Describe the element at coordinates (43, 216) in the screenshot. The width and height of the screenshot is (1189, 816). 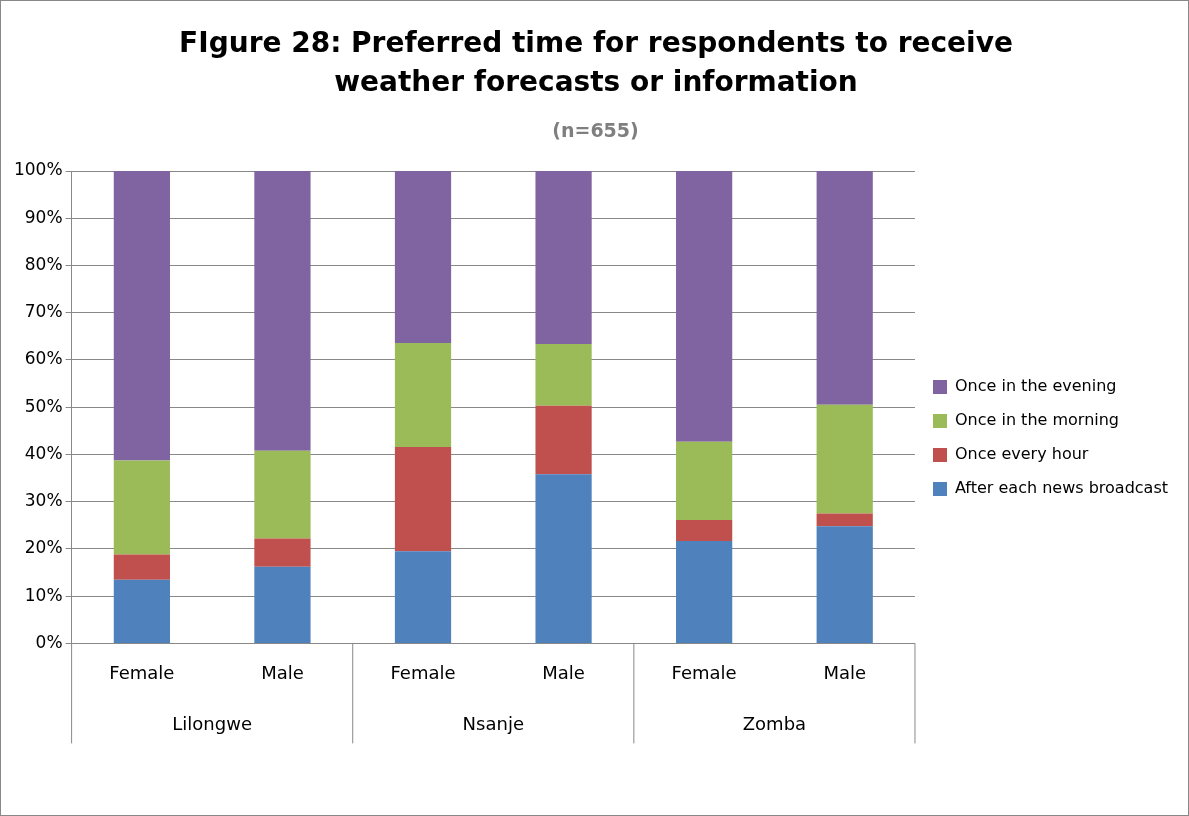
I see `y-tick-label: 90%` at that location.